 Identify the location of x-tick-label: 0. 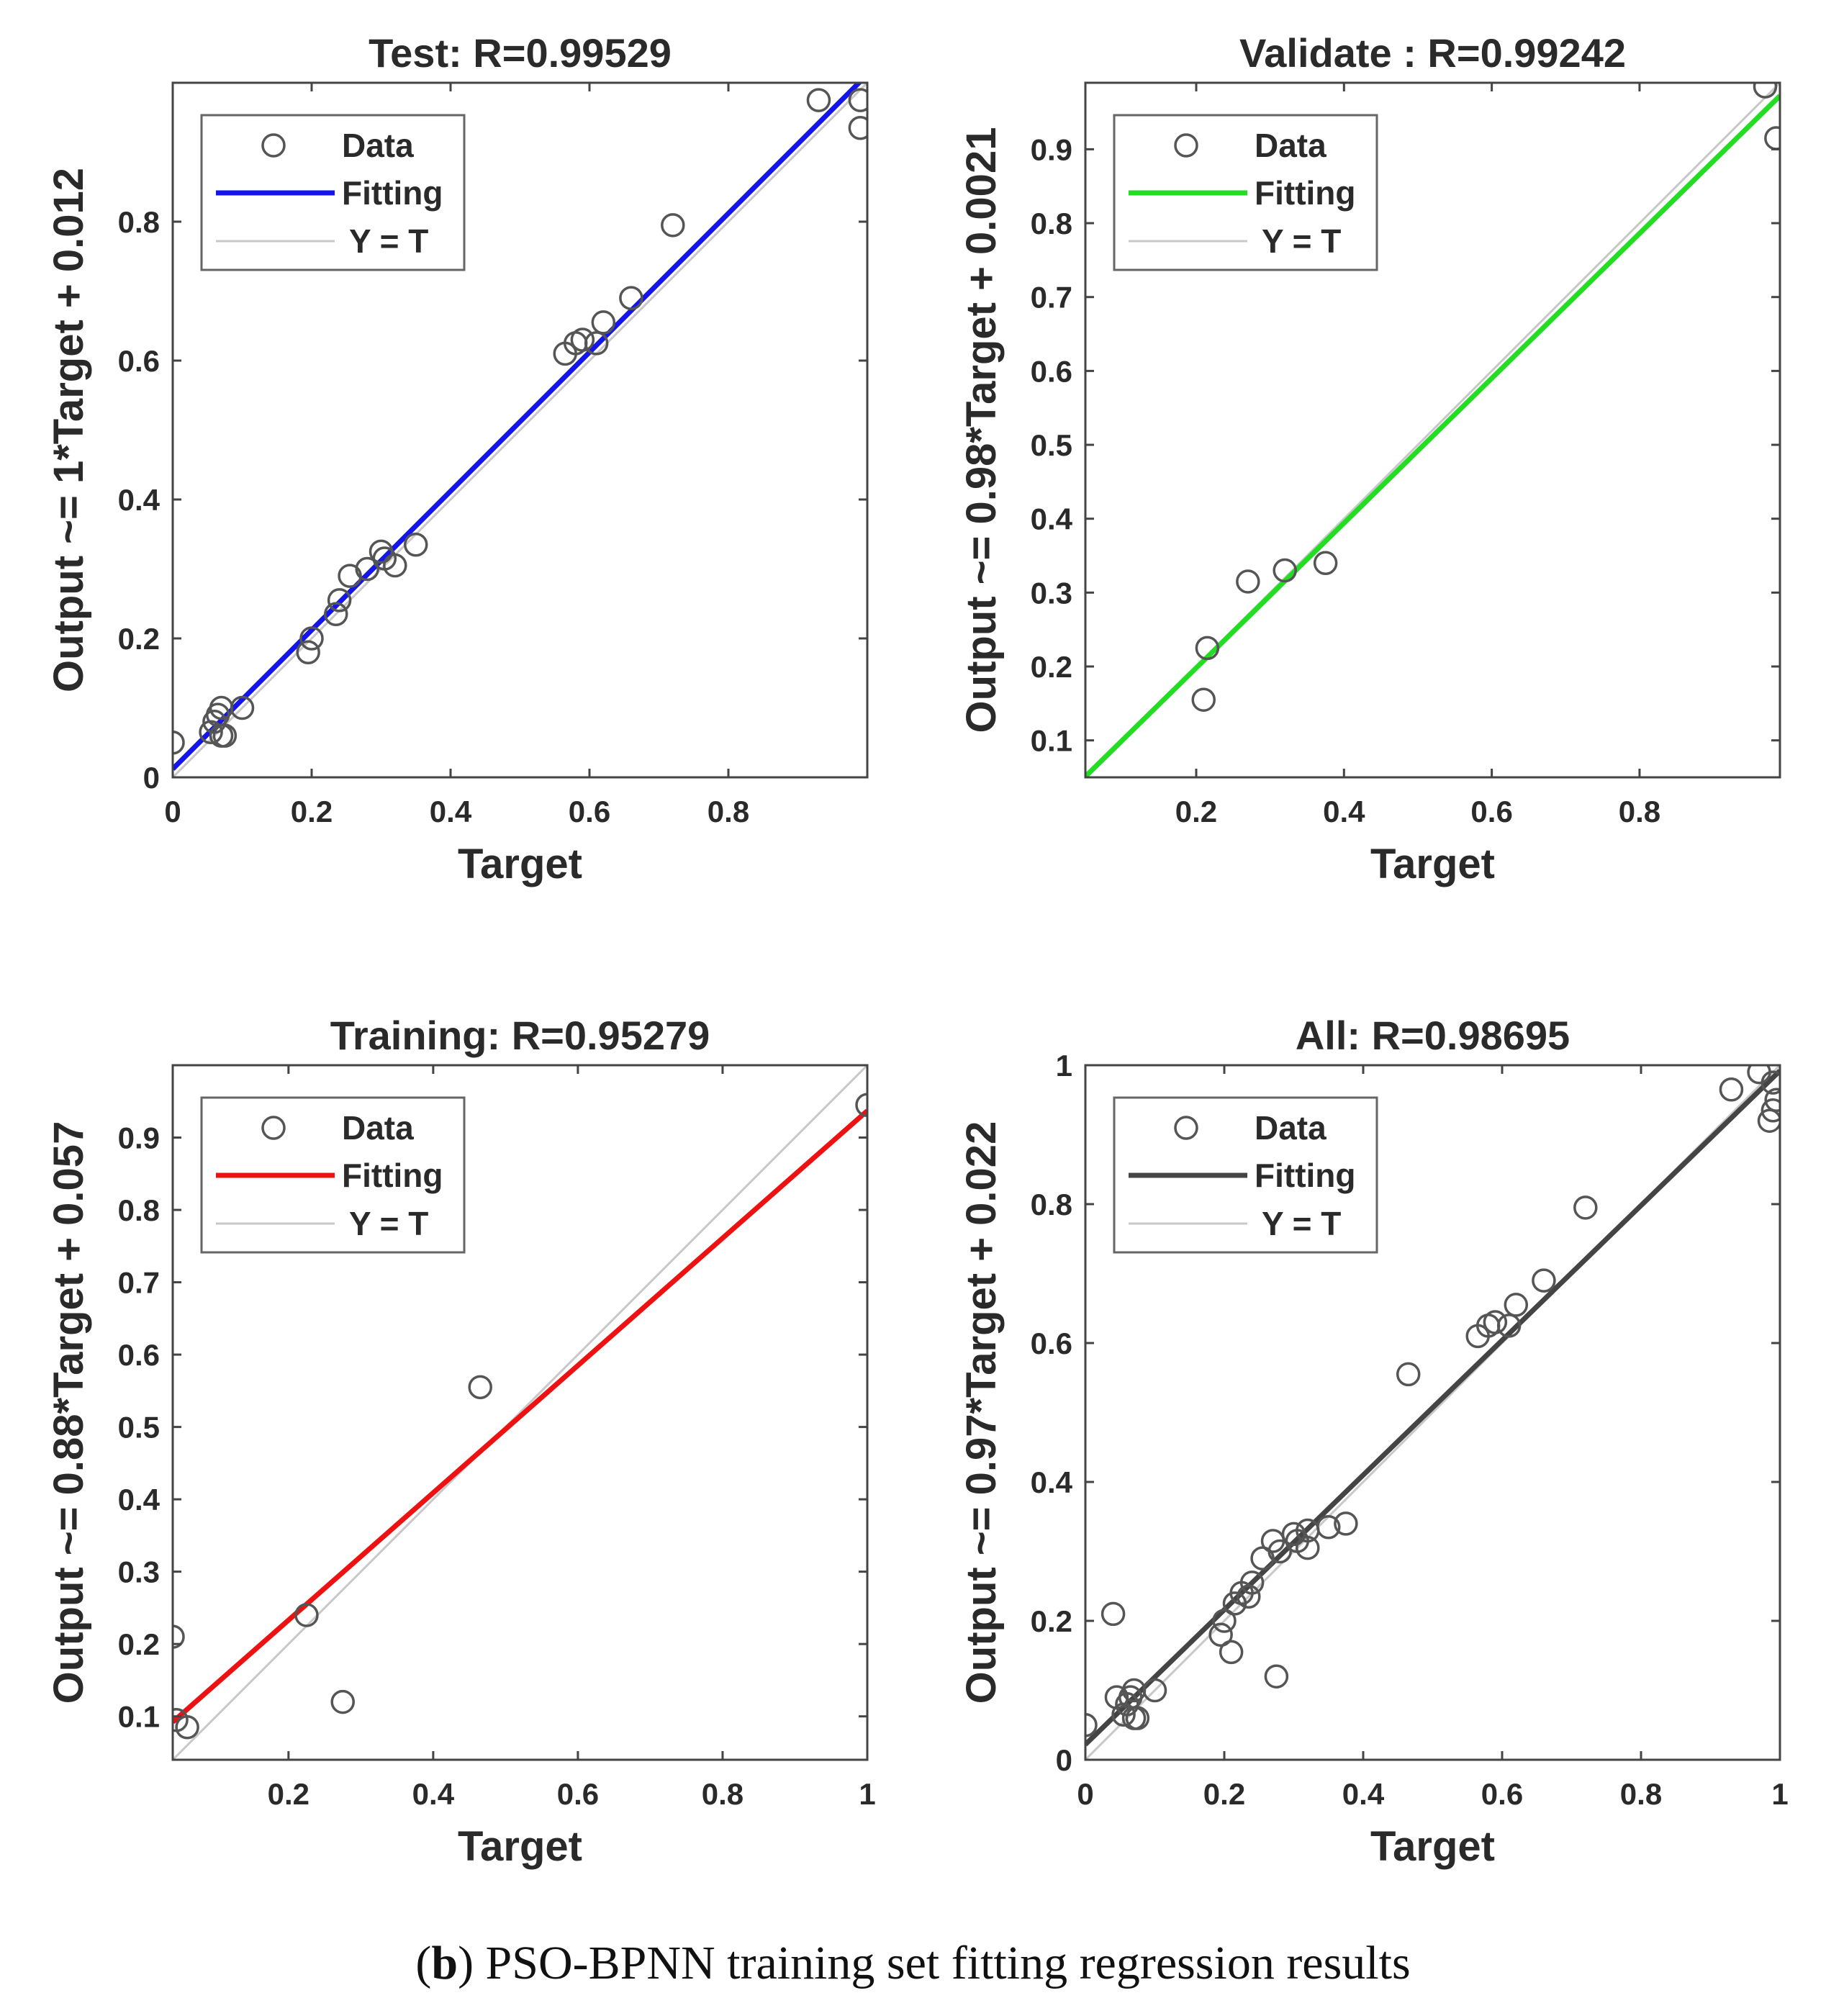
(1085, 1794).